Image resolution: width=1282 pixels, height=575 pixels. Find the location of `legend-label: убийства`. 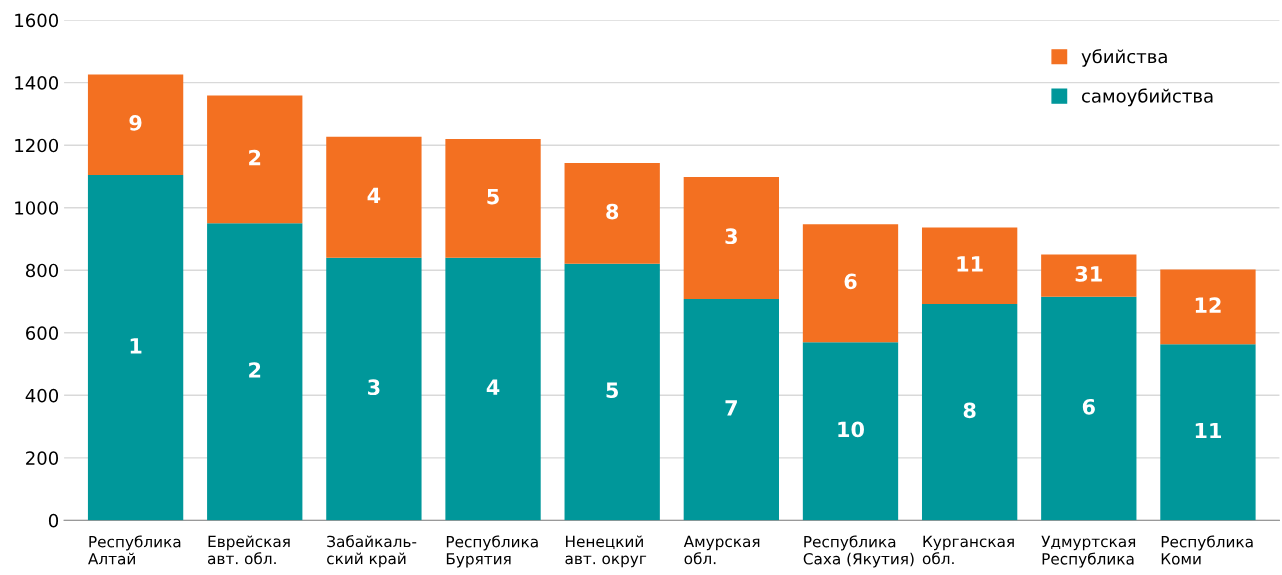

legend-label: убийства is located at coordinates (1124, 58).